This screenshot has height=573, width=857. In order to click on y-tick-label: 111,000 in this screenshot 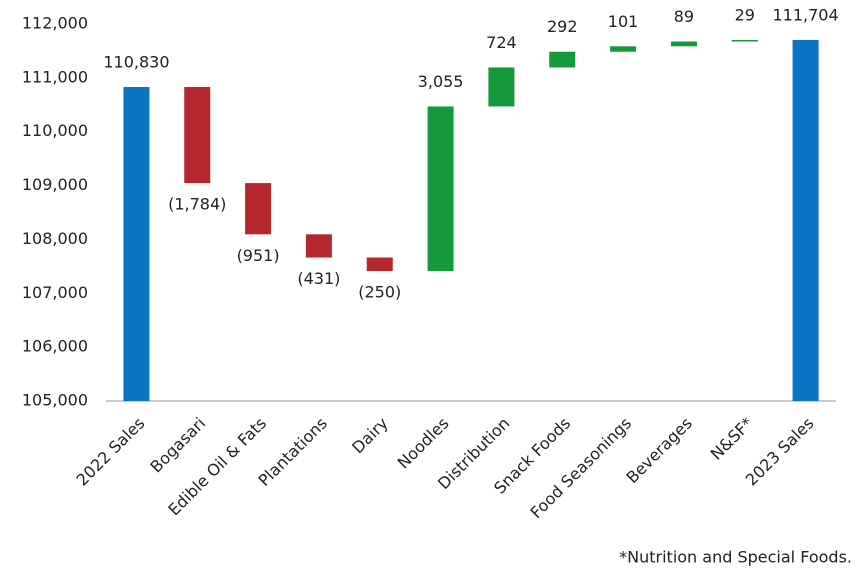, I will do `click(55, 76)`.